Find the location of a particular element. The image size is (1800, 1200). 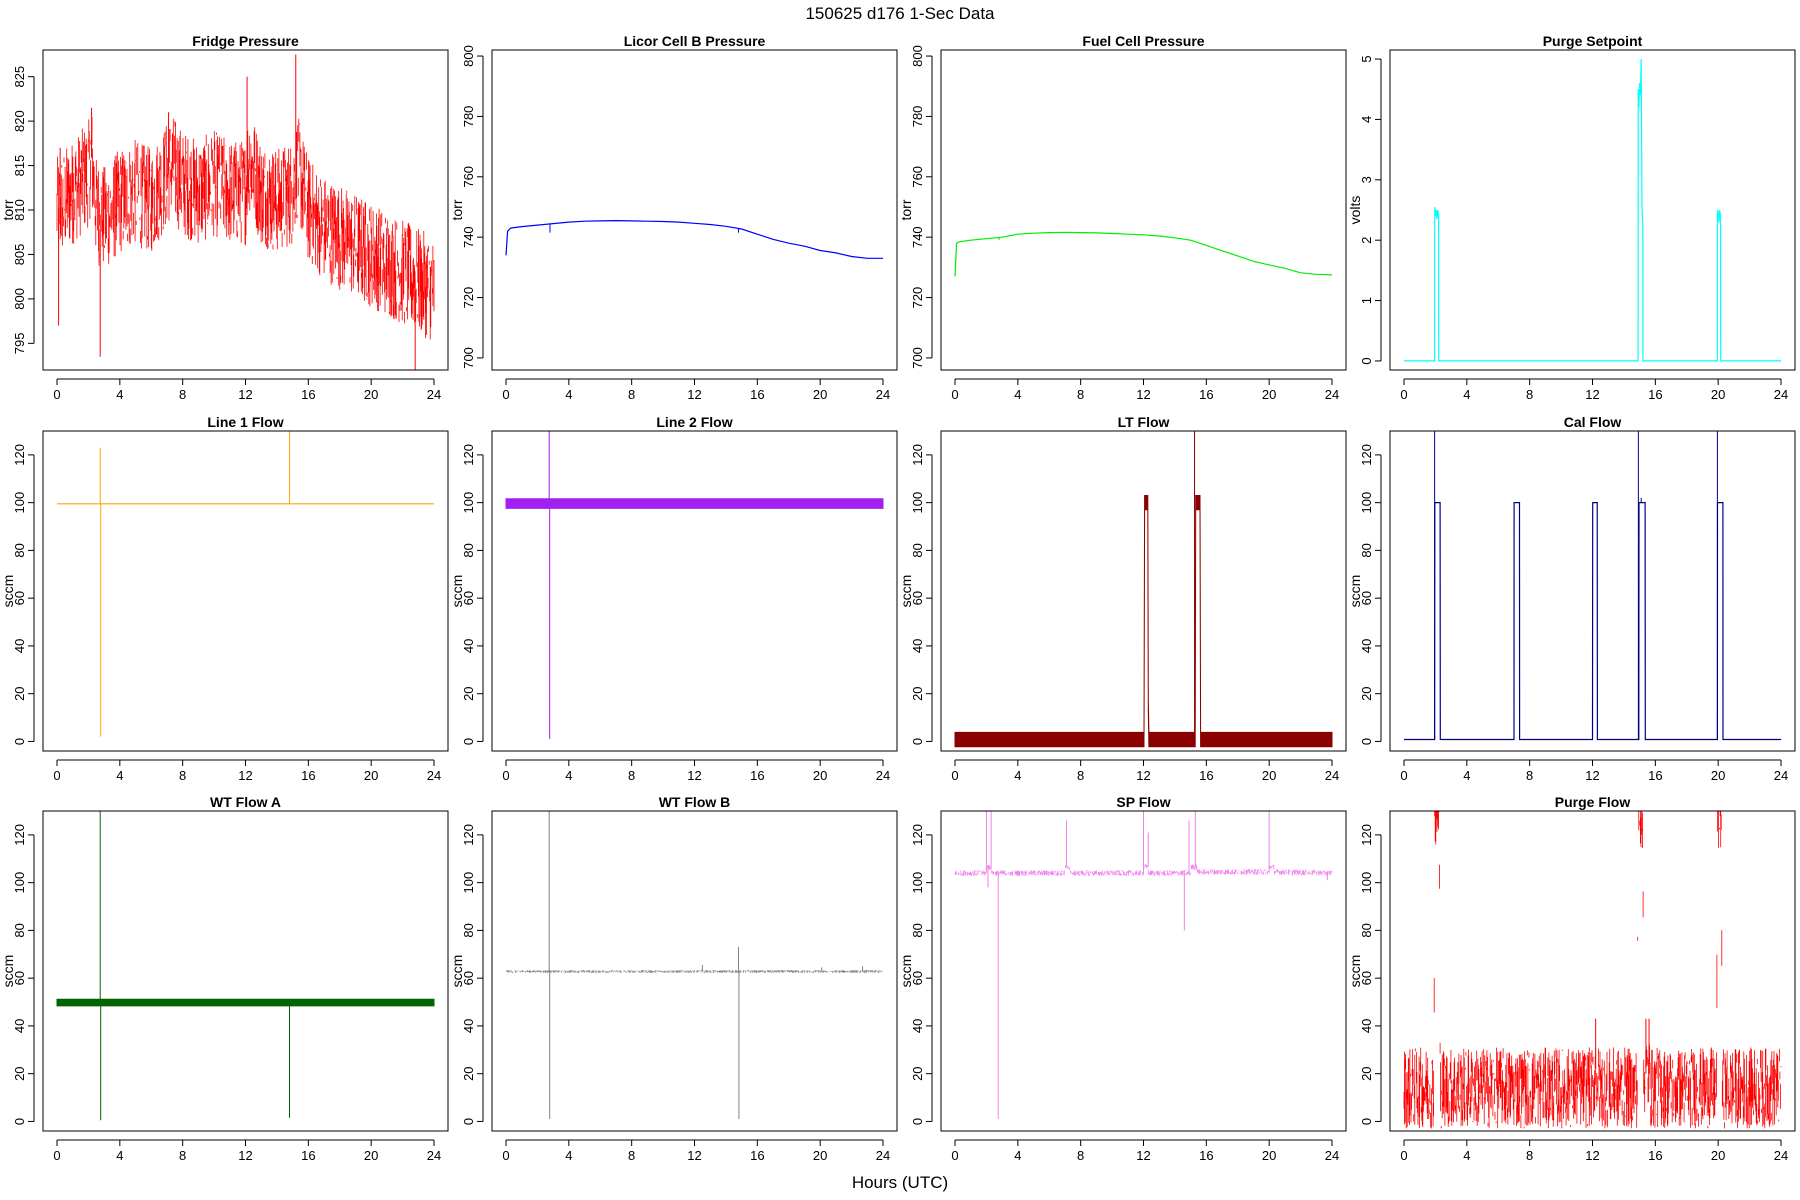

y-tick-label: 720 is located at coordinates (468, 298).